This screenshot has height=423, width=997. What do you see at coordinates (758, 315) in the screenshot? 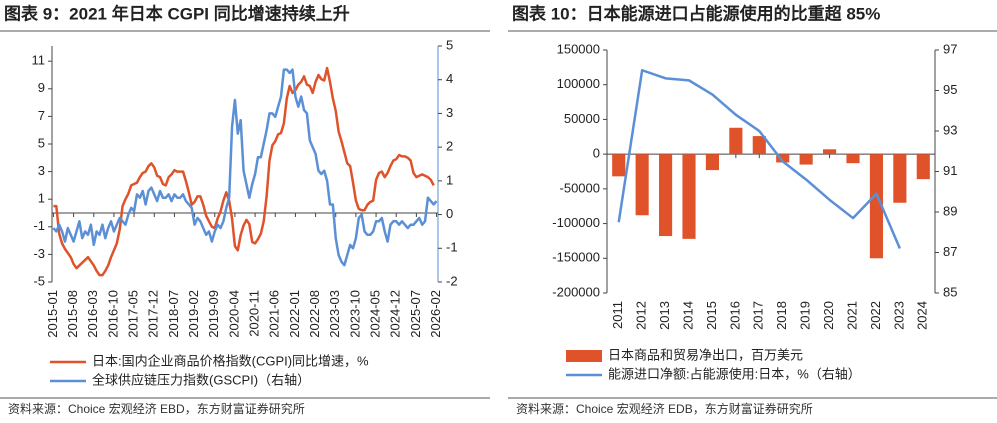
I see `x-tick-label: 2017` at bounding box center [758, 315].